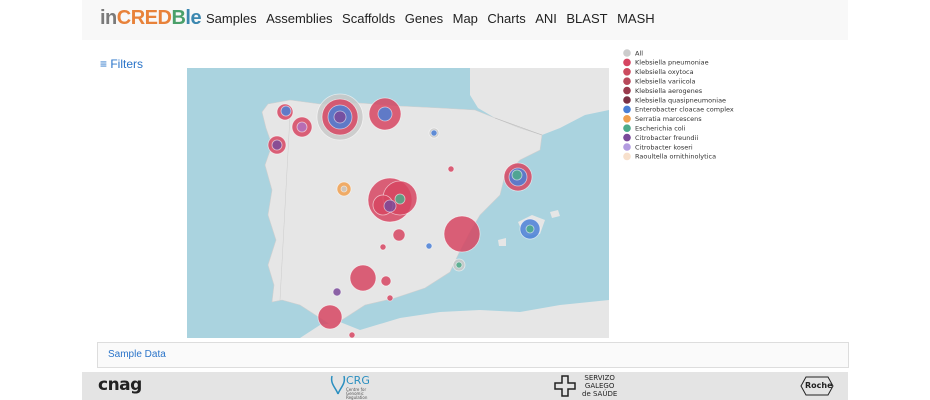  What do you see at coordinates (357, 393) in the screenshot?
I see `crg-subtitle: Centre for Genomic Regulation` at bounding box center [357, 393].